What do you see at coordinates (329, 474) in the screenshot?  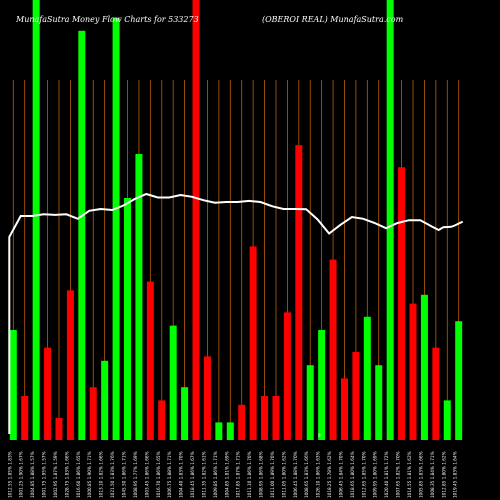 I see `x-tick-label: 1018.25 1.78% 1.62%` at bounding box center [329, 474].